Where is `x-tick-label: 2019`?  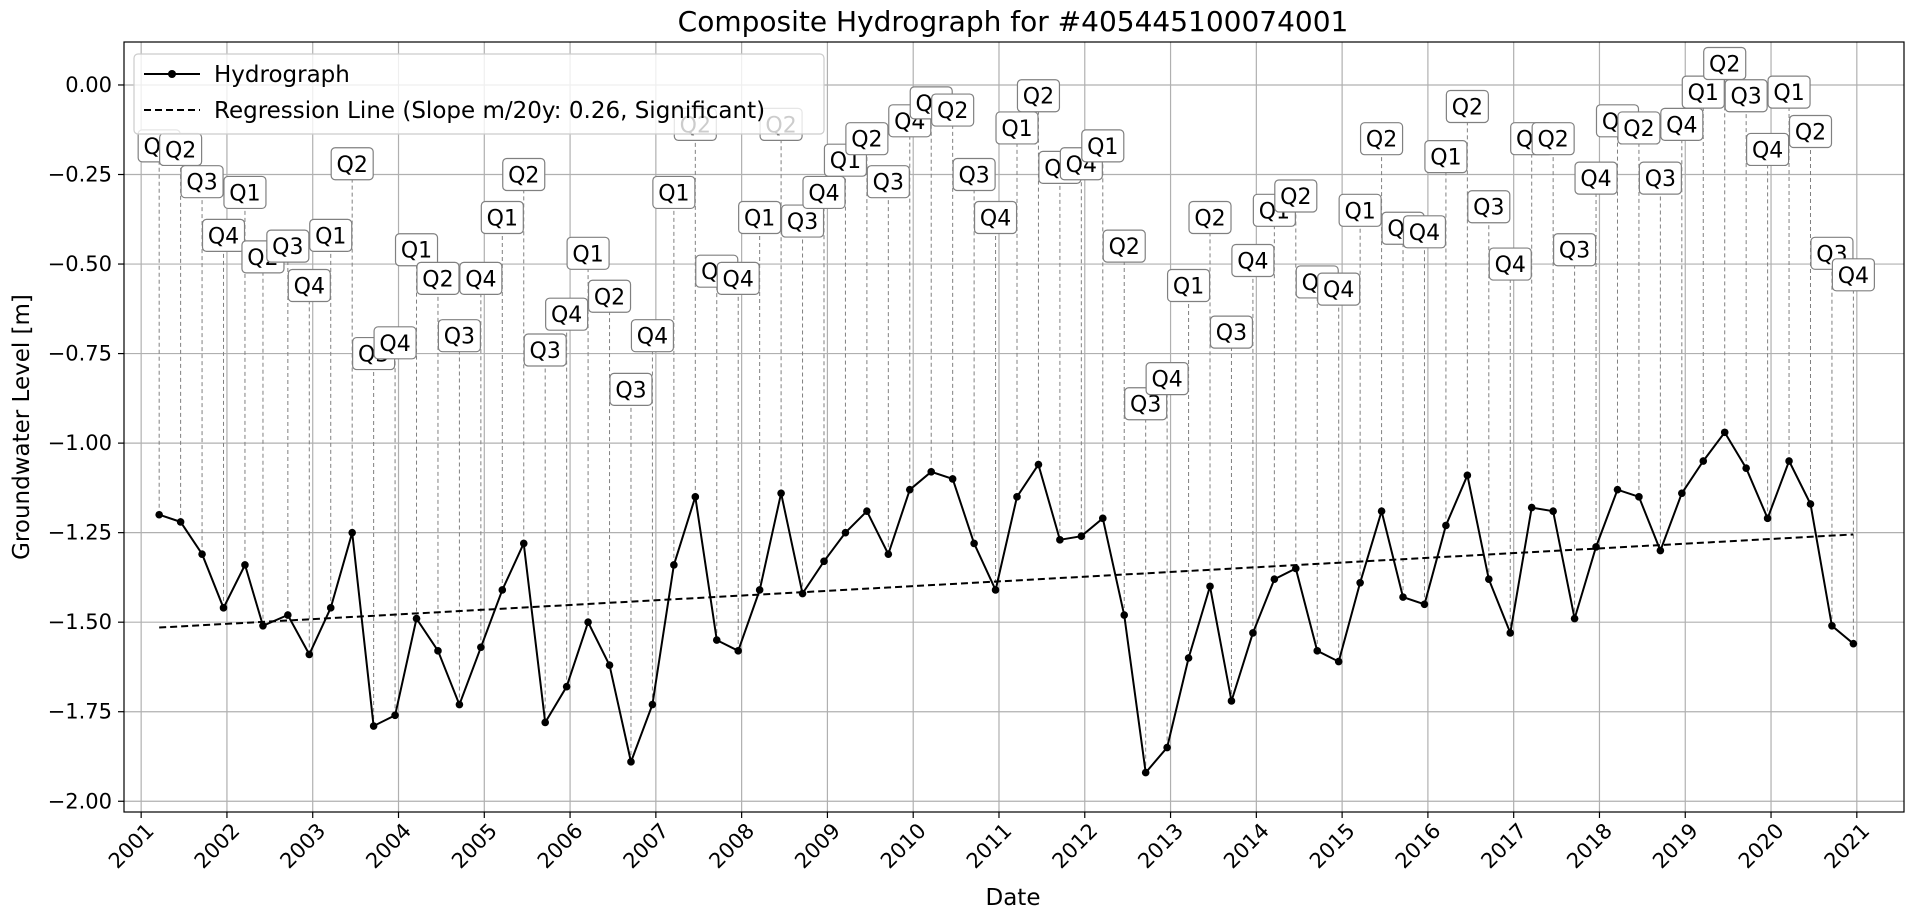
x-tick-label: 2019 is located at coordinates (1675, 846).